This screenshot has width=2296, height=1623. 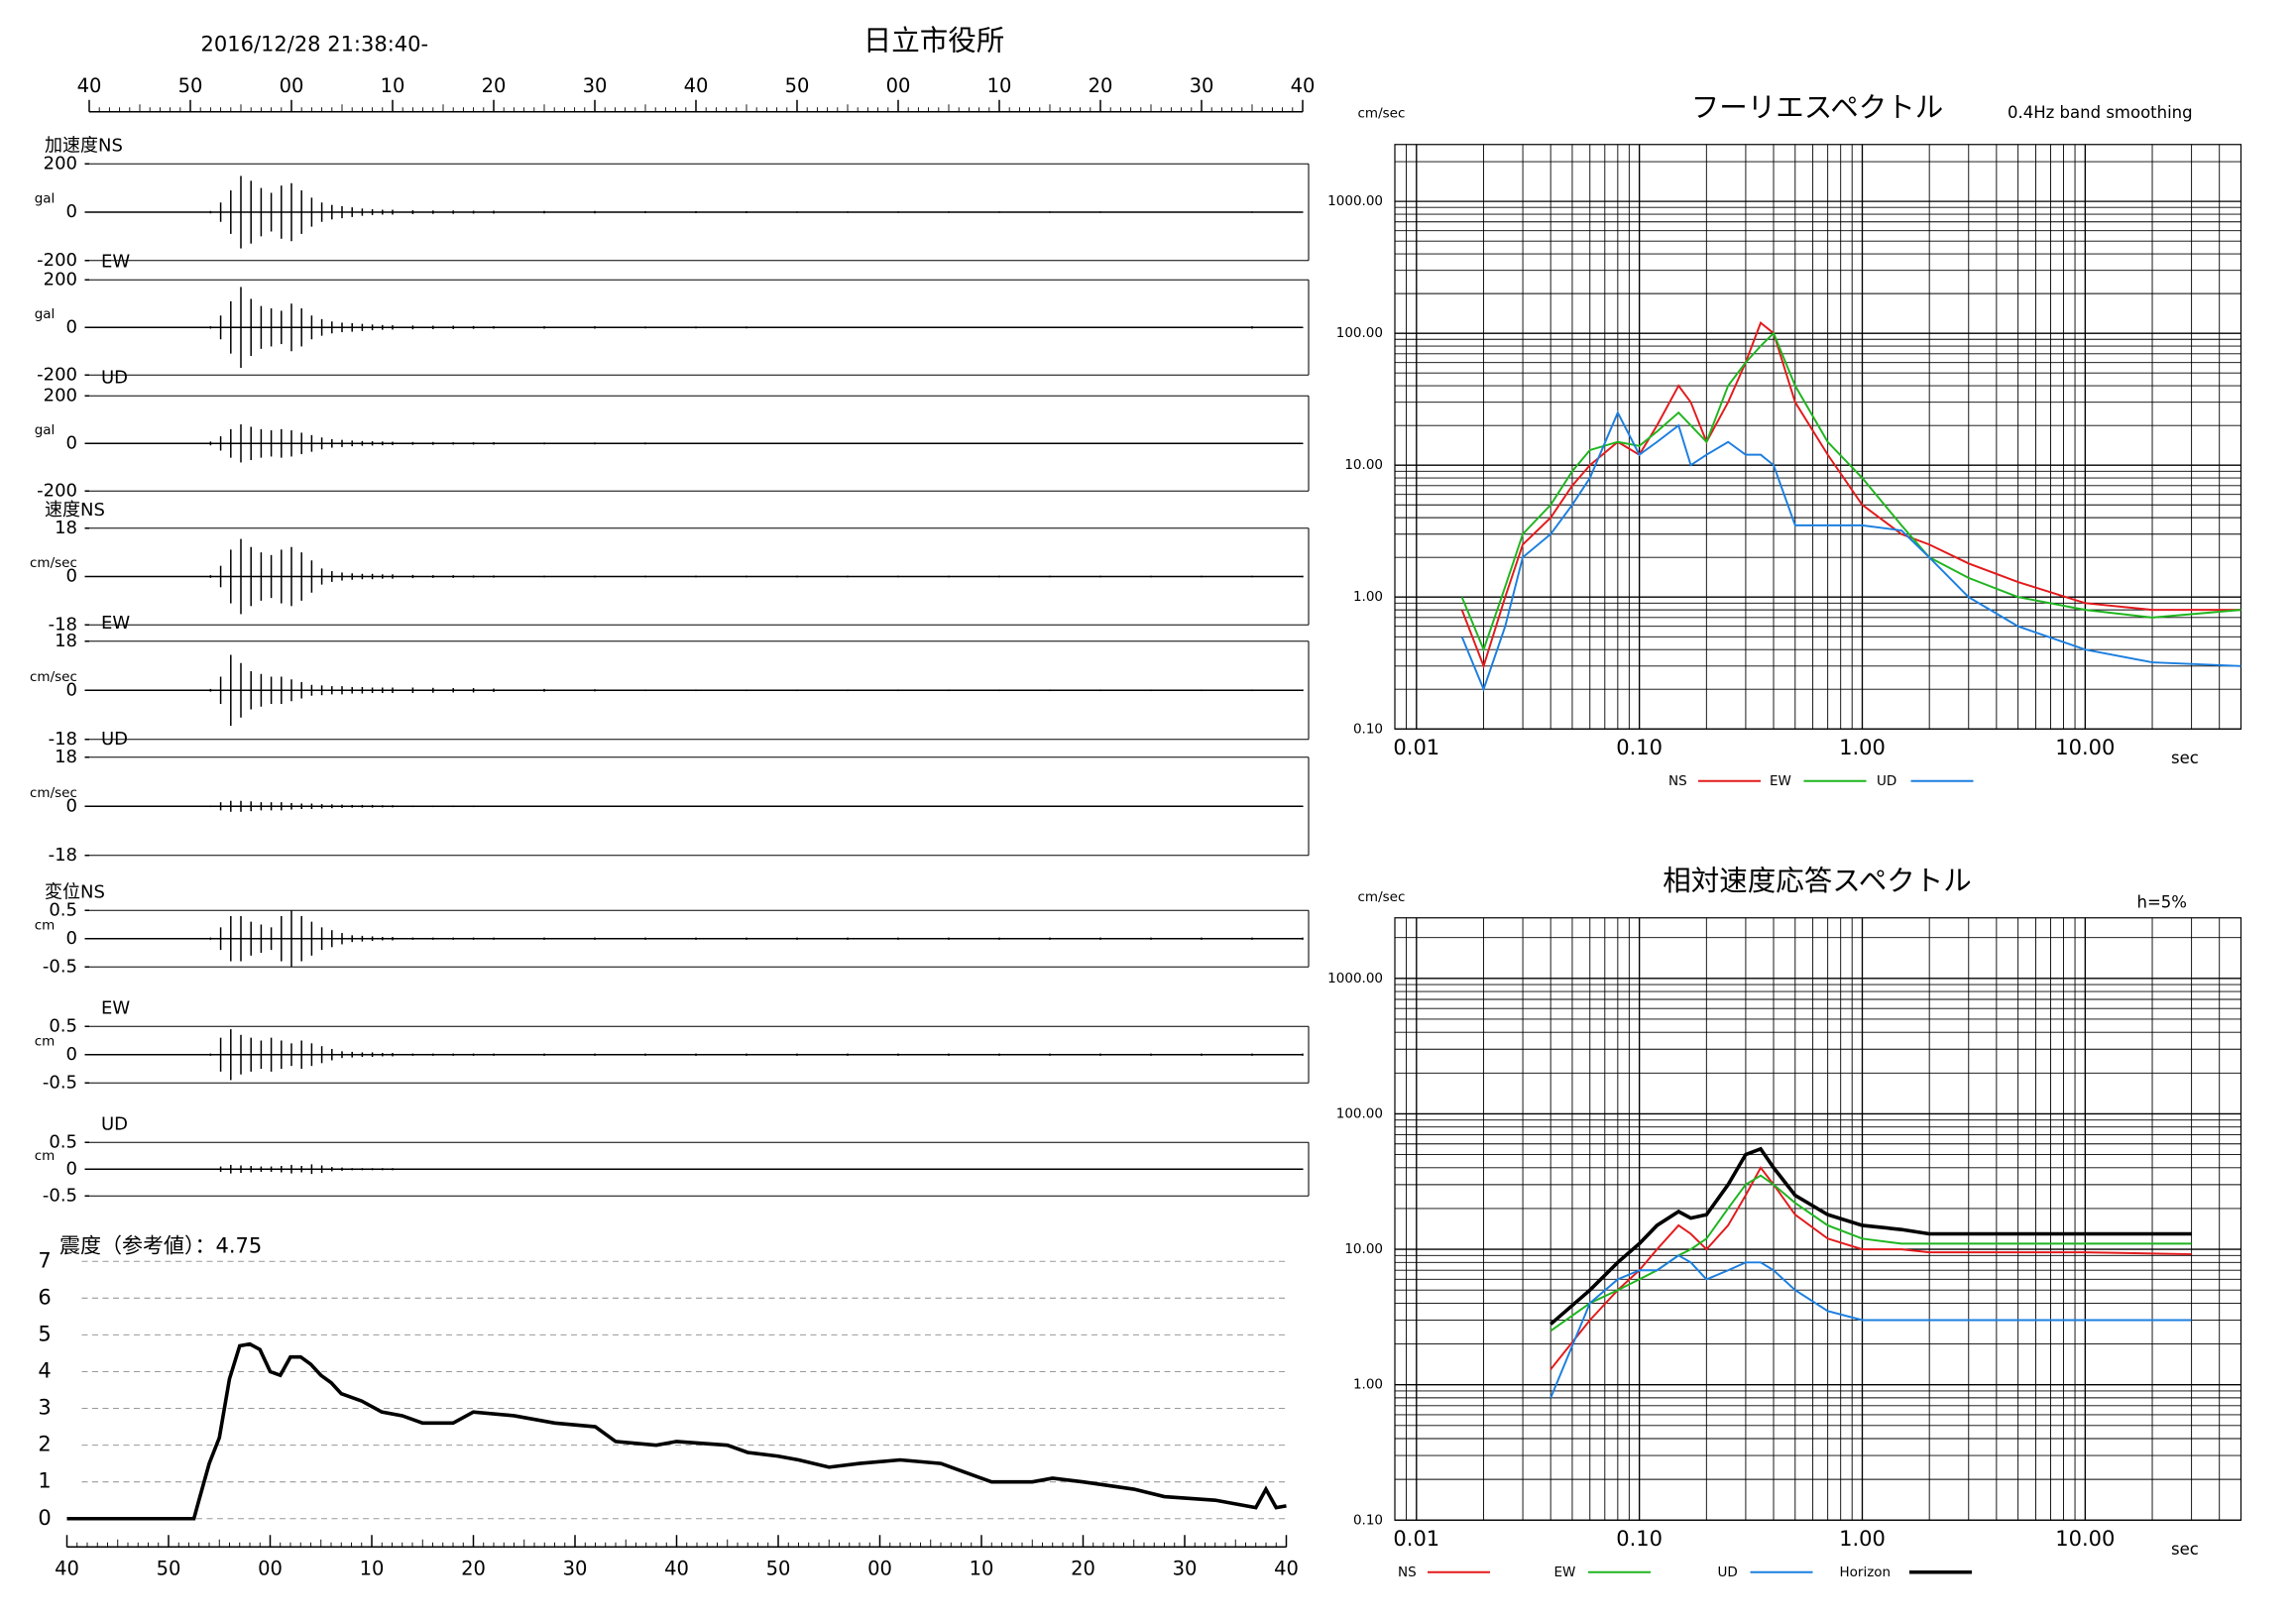 I want to click on y-axis-label: cm/sec, so click(x=1382, y=897).